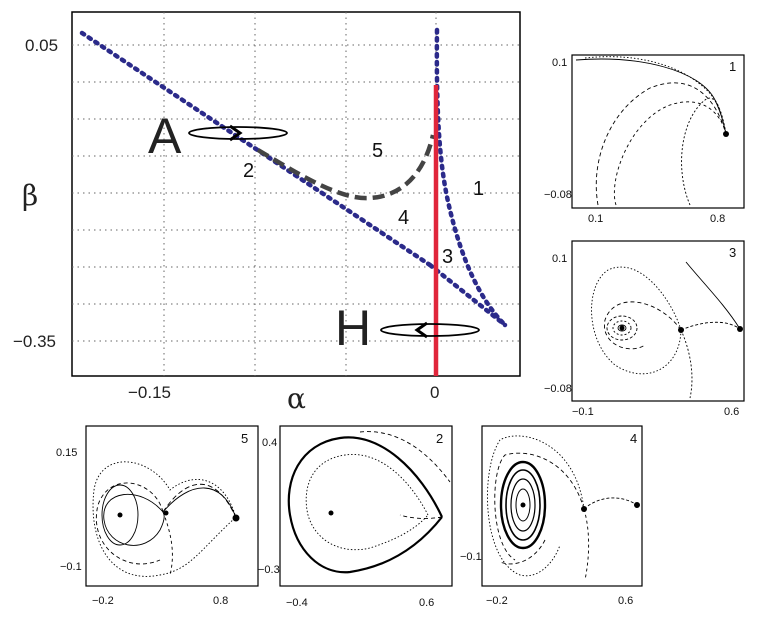 The width and height of the screenshot is (772, 628). Describe the element at coordinates (447, 257) in the screenshot. I see `region-label-3: 3` at that location.